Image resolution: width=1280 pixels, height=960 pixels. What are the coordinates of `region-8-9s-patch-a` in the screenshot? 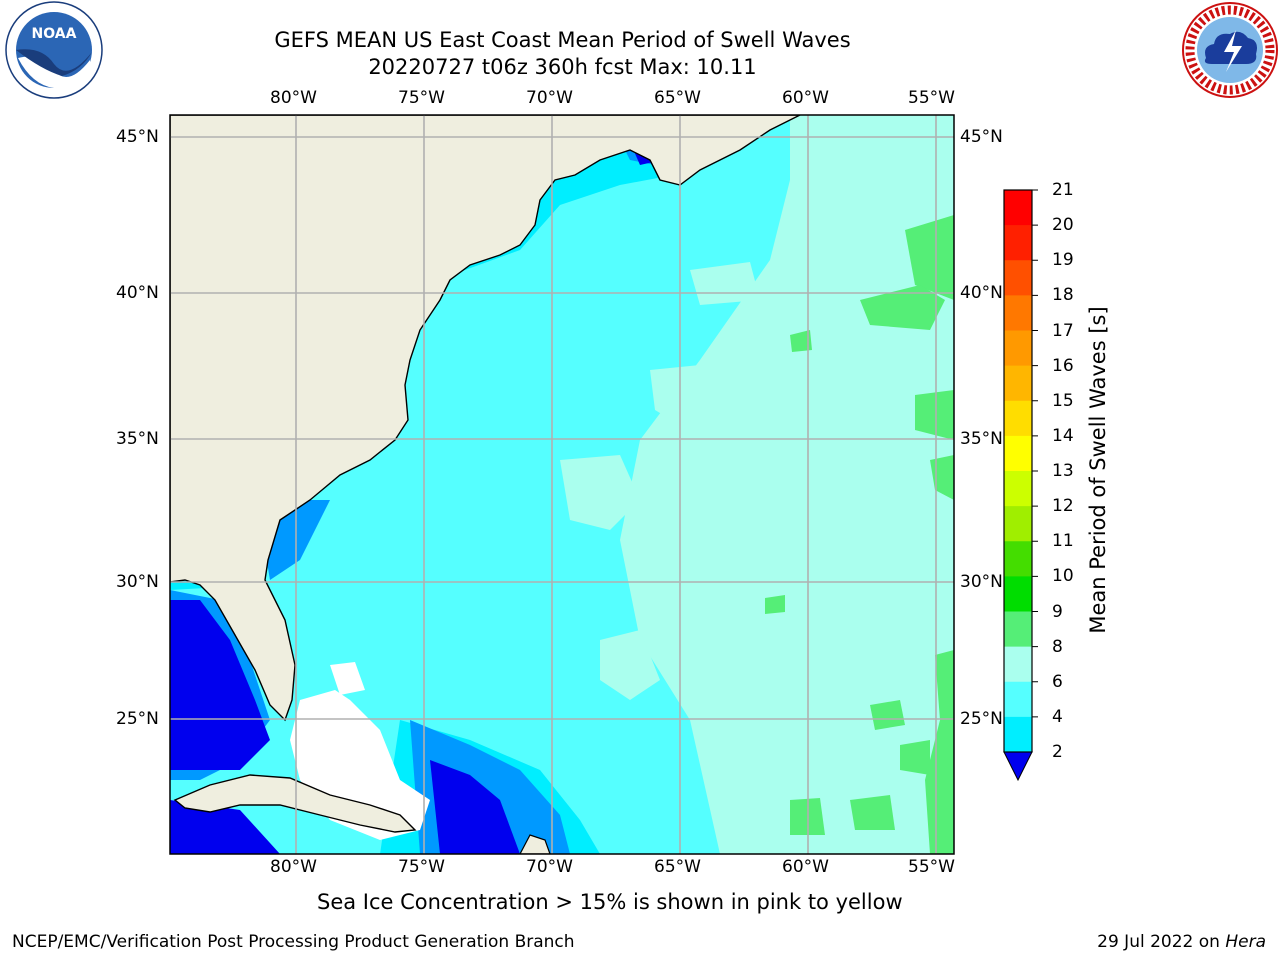 It's located at (600, 492).